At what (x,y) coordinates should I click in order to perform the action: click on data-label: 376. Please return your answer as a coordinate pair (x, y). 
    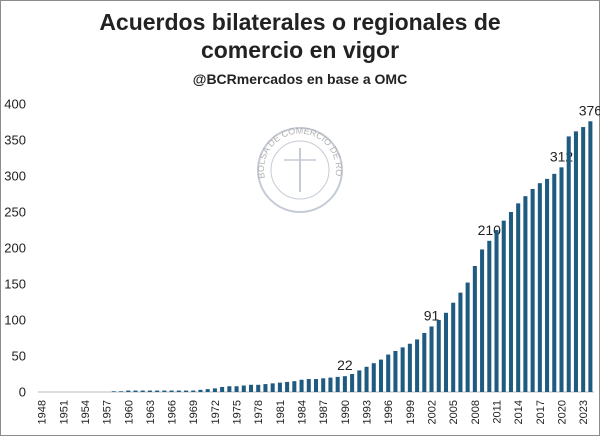
    Looking at the image, I should click on (589, 110).